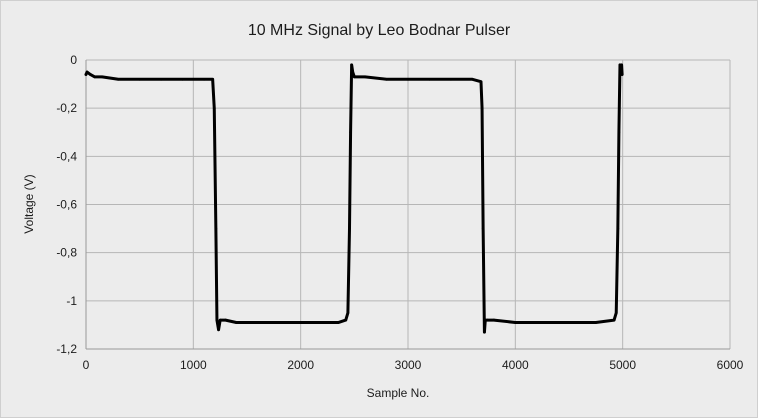 This screenshot has height=418, width=758. I want to click on x-tick-label: 0, so click(86, 365).